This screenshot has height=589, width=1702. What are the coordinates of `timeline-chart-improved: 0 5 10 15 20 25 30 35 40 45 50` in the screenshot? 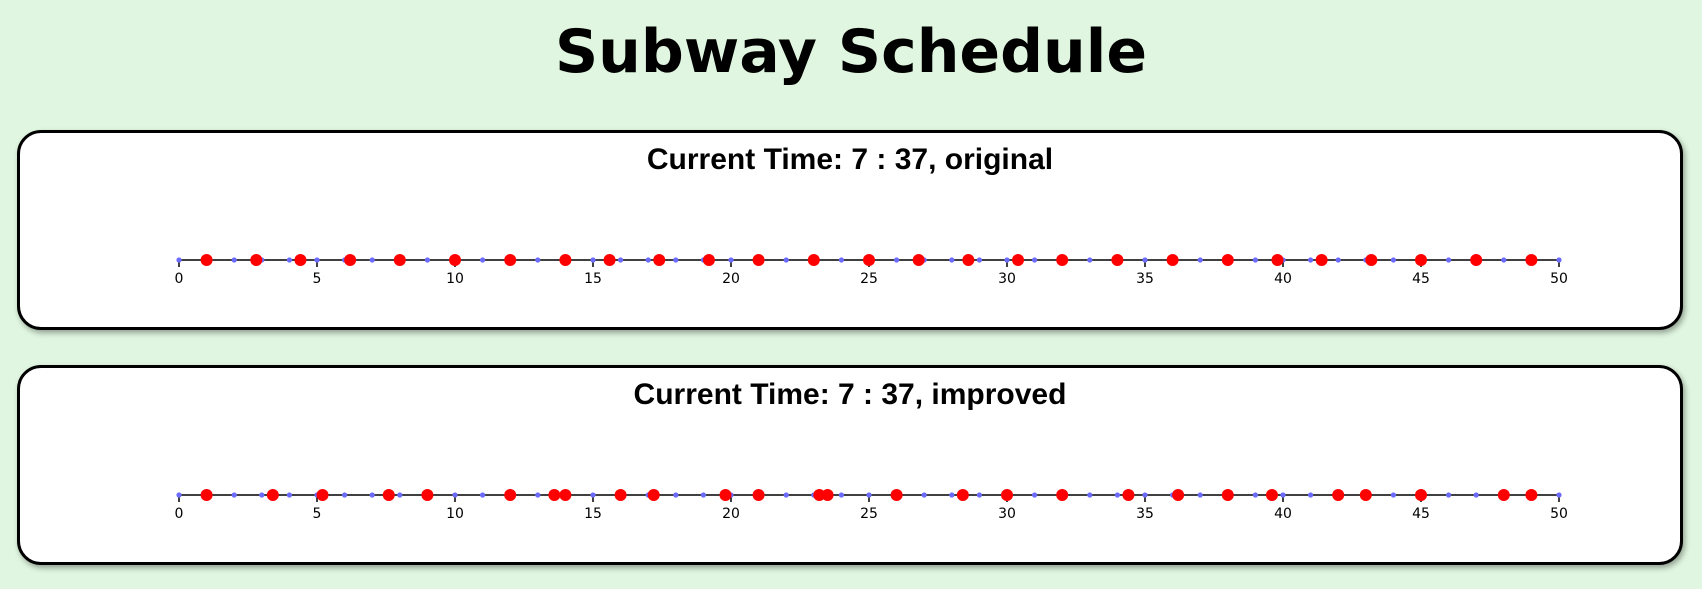 It's located at (871, 505).